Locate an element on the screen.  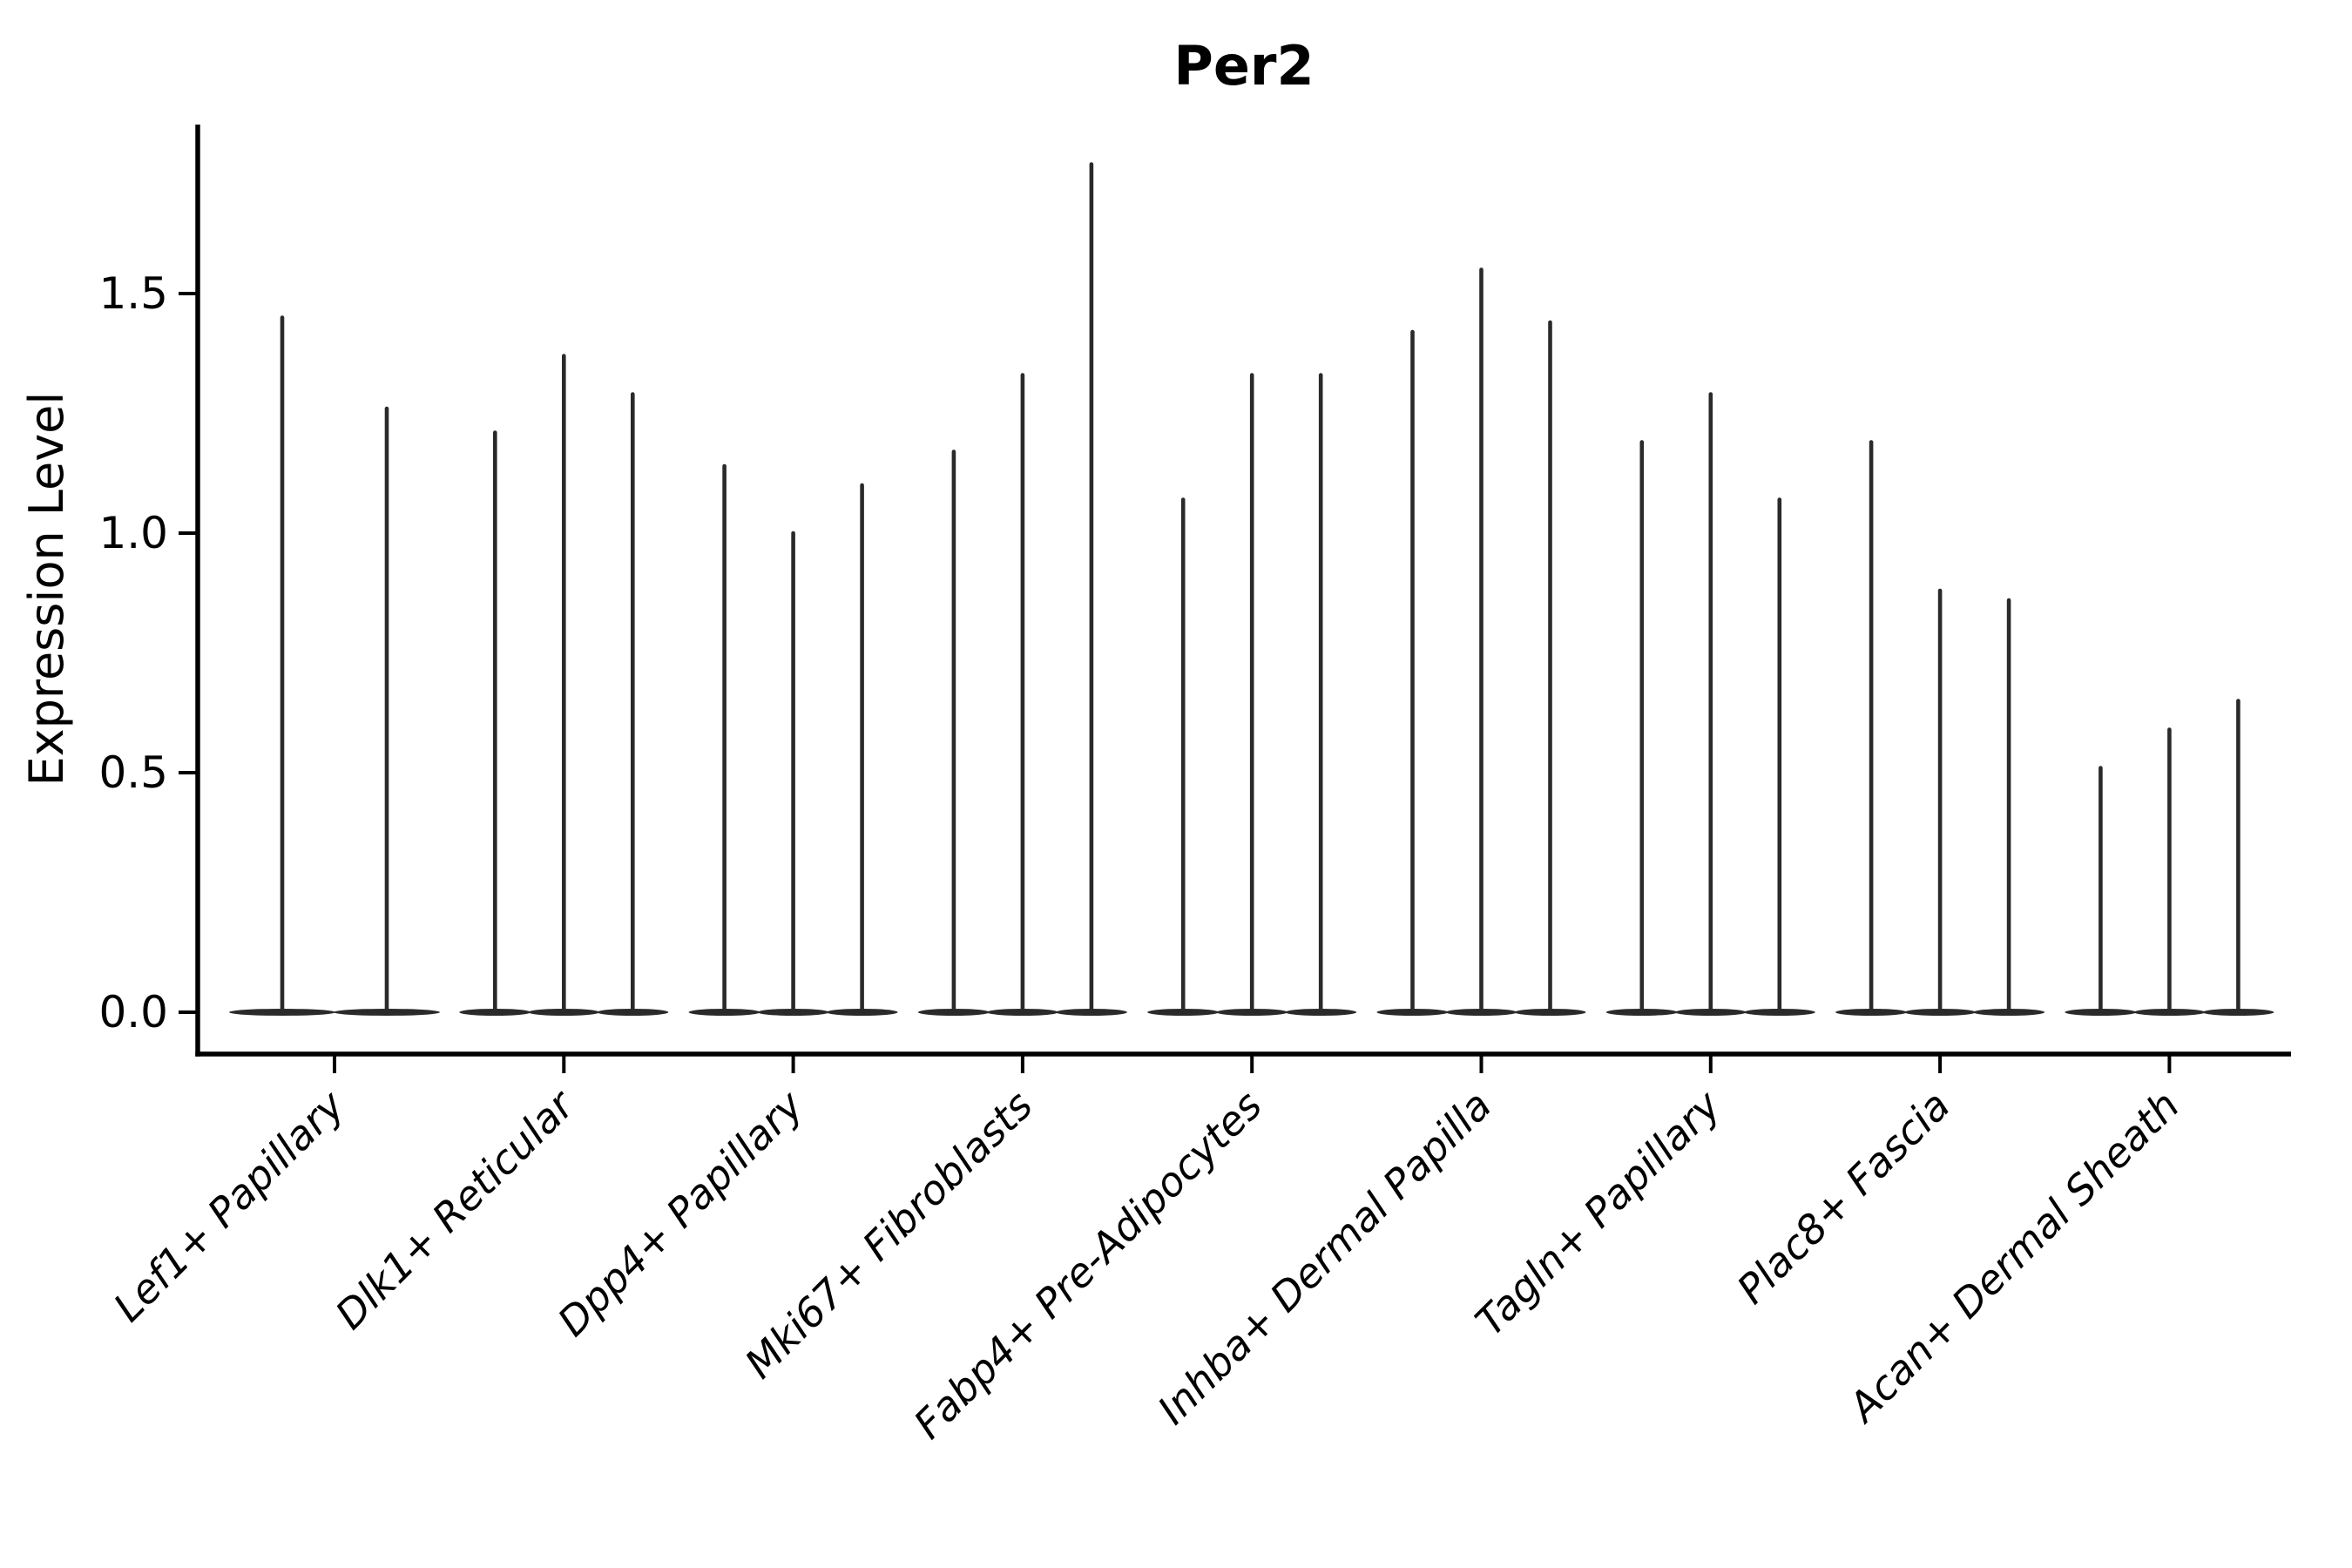
y-axis-label: Expression Level is located at coordinates (46, 589).